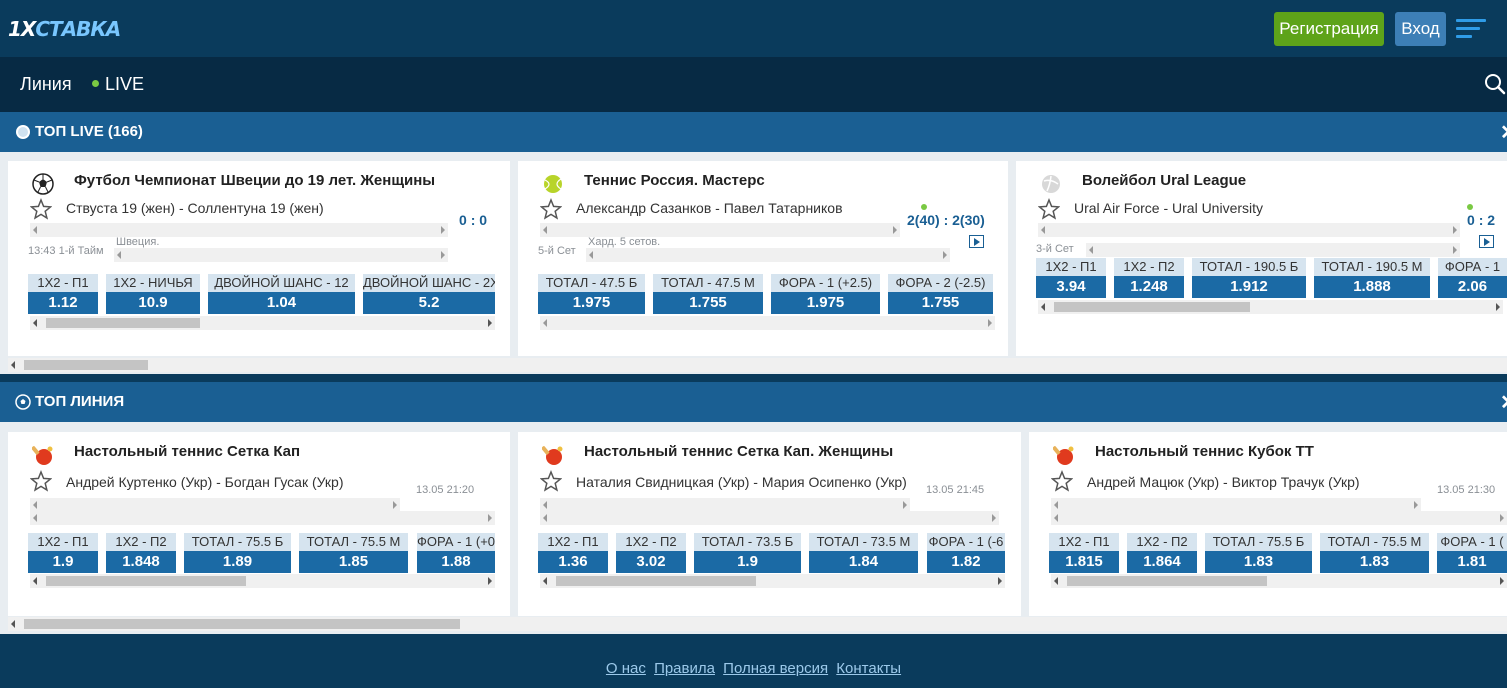 This screenshot has height=688, width=1507. Describe the element at coordinates (353, 553) in the screenshot. I see `odds-button: ТОТАЛ - 75.5 М 1.85` at that location.